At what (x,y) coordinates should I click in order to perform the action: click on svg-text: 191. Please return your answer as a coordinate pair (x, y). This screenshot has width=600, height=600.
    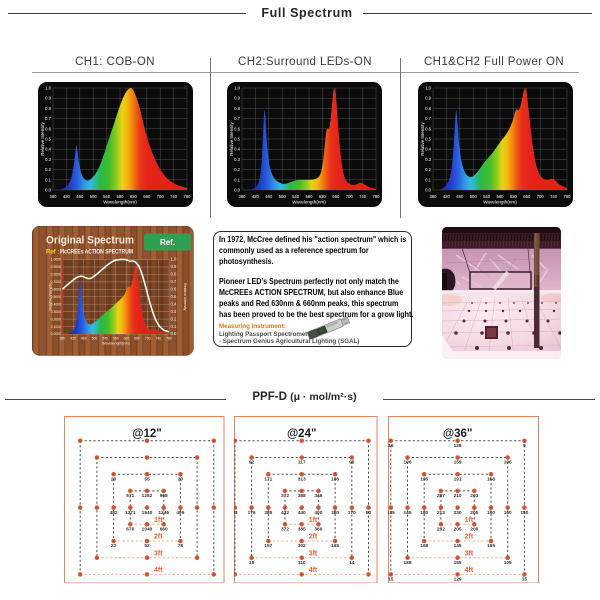
    Looking at the image, I should click on (457, 479).